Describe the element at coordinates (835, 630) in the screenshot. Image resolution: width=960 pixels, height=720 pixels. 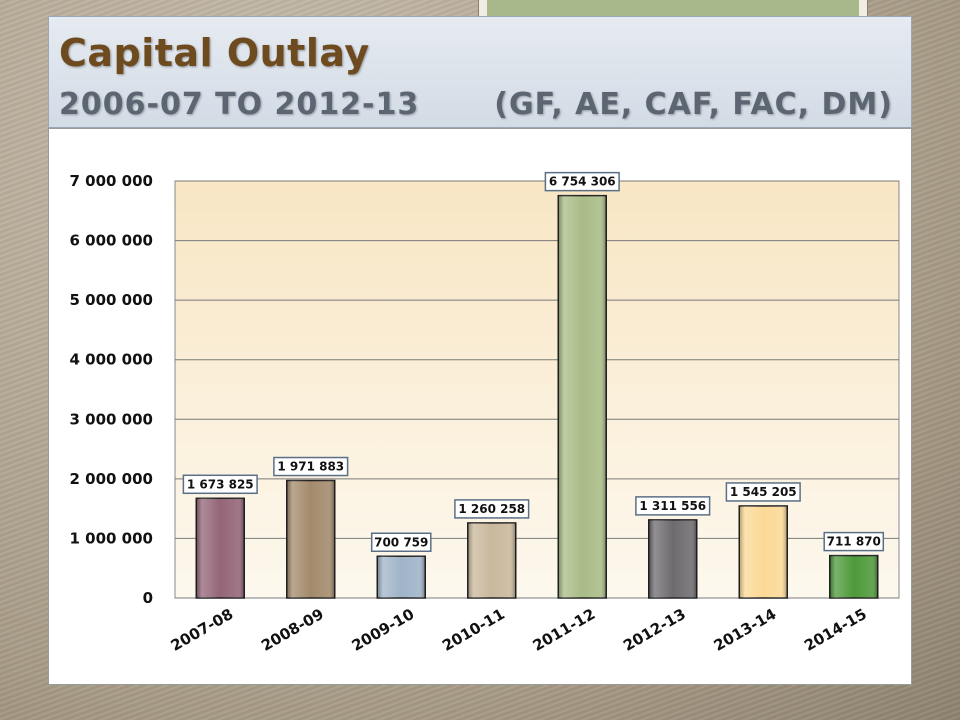
I see `x-tick-label: 2014-15` at that location.